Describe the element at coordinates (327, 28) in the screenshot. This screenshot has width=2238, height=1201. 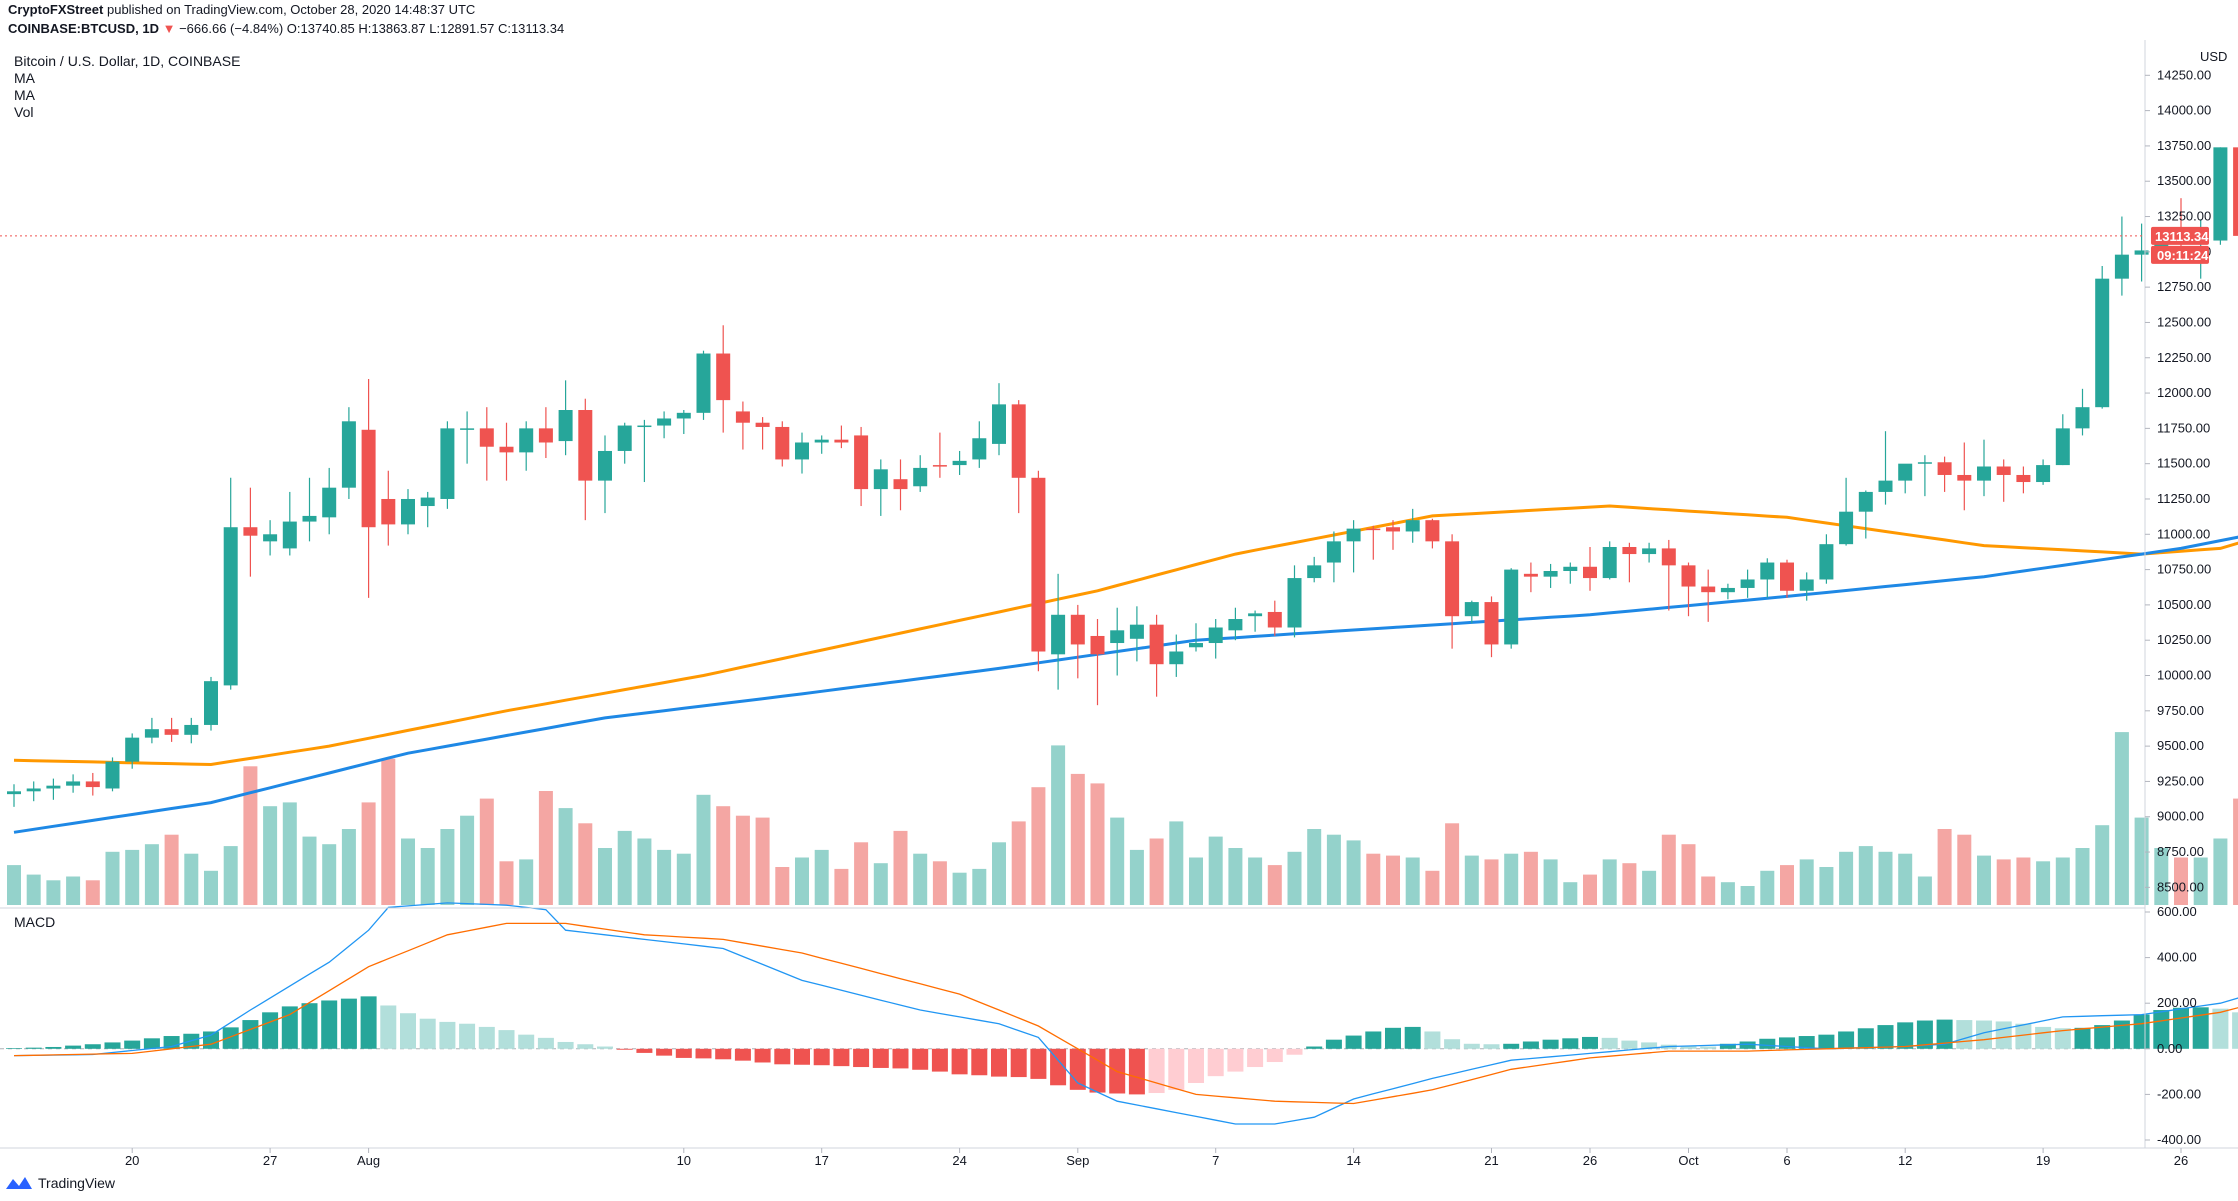
I see `open-value: 13740.85` at that location.